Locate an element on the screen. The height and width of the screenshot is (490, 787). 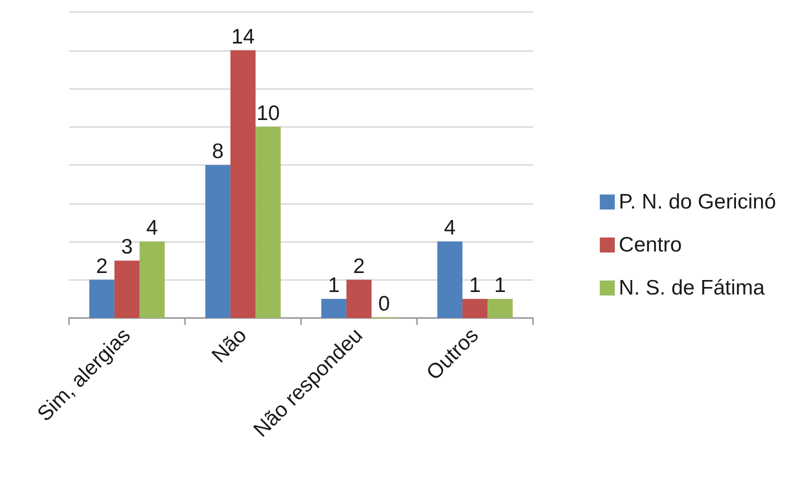
x-tick-label: Não is located at coordinates (230, 346).